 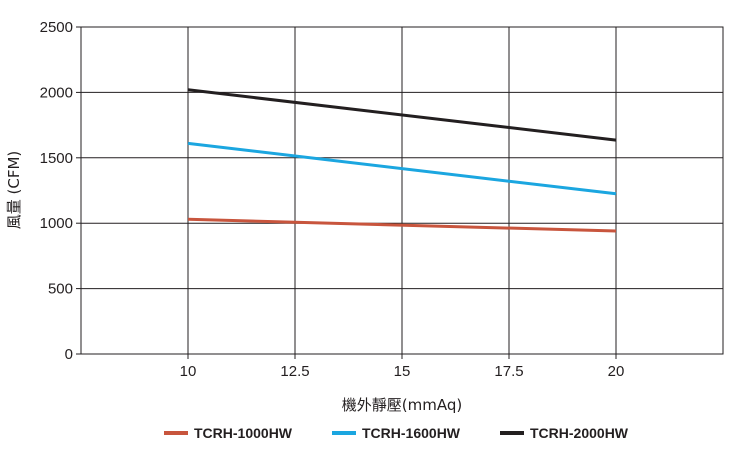 What do you see at coordinates (56, 158) in the screenshot?
I see `y-tick-label: 1500` at bounding box center [56, 158].